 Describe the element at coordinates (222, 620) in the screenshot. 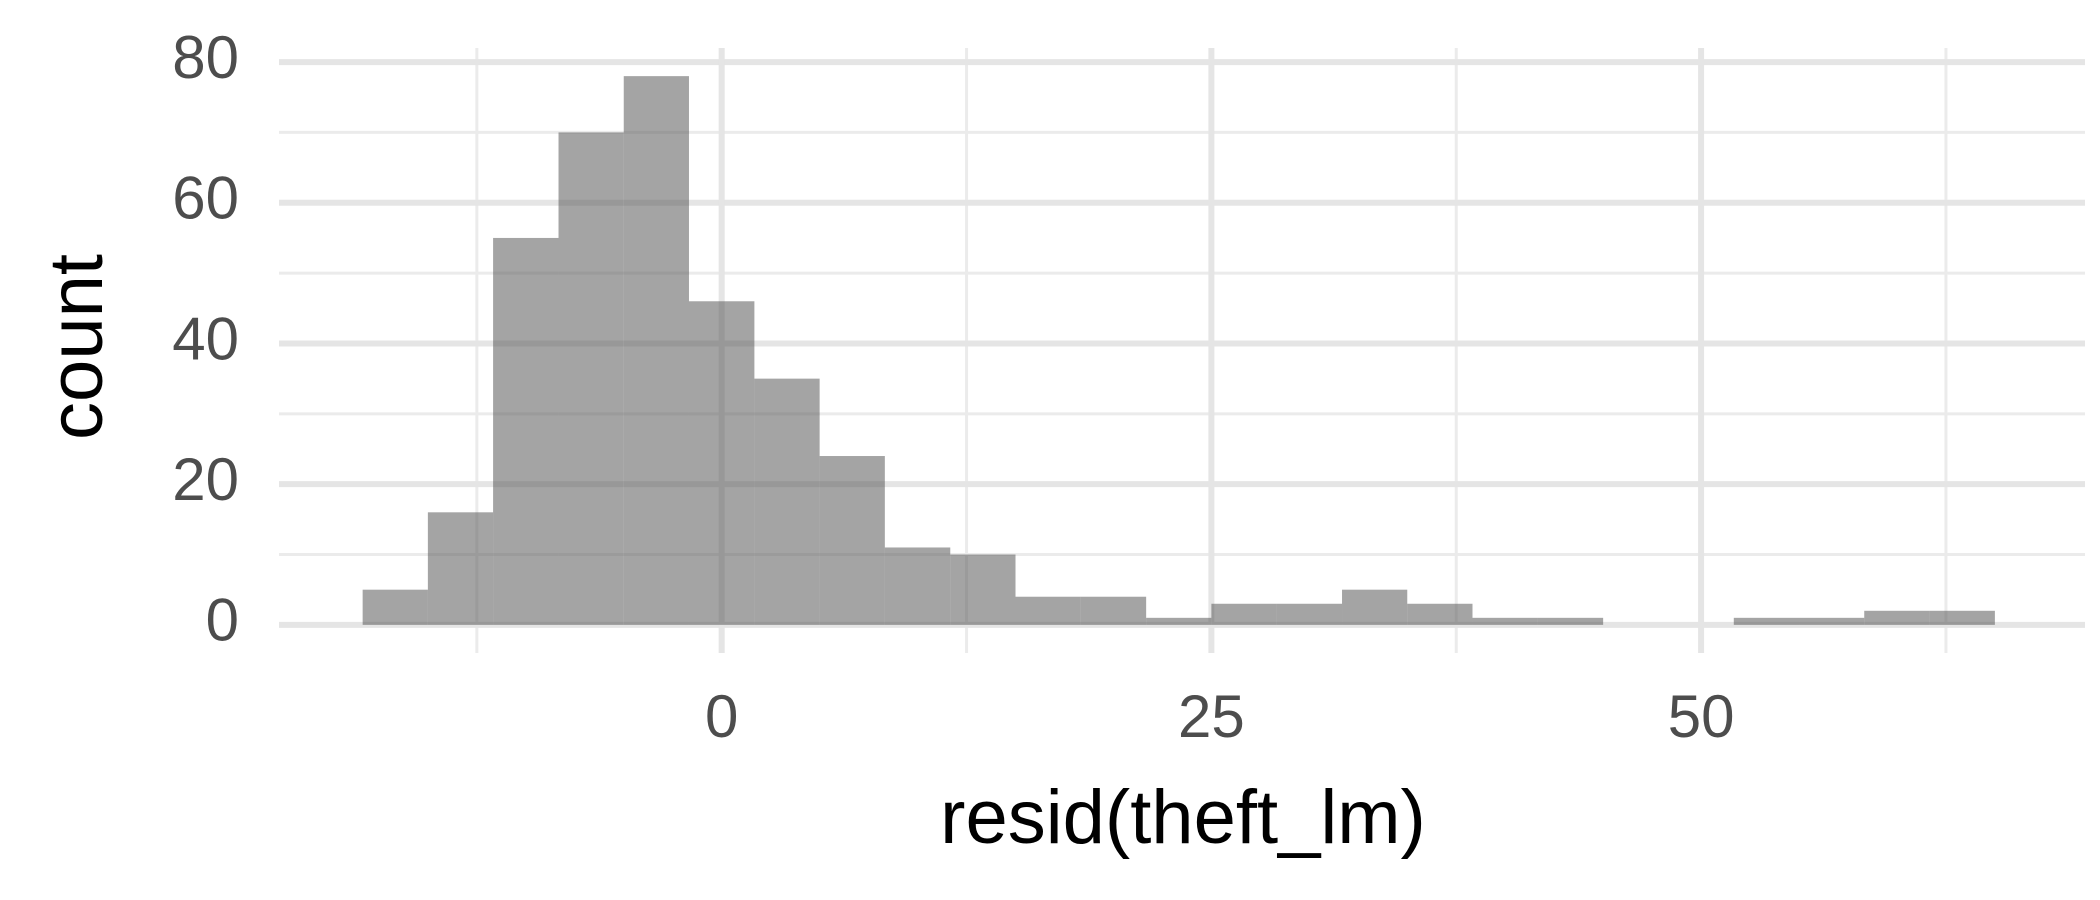

I see `y-tick-label: 0` at that location.